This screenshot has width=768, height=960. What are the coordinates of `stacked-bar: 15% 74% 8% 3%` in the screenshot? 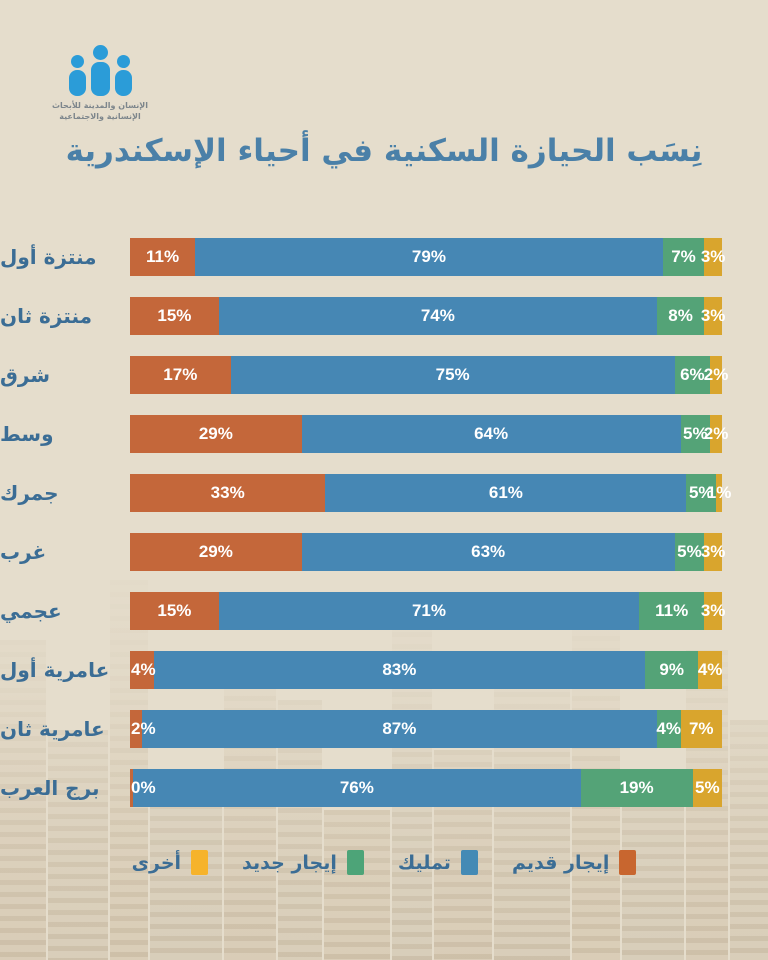 It's located at (427, 316).